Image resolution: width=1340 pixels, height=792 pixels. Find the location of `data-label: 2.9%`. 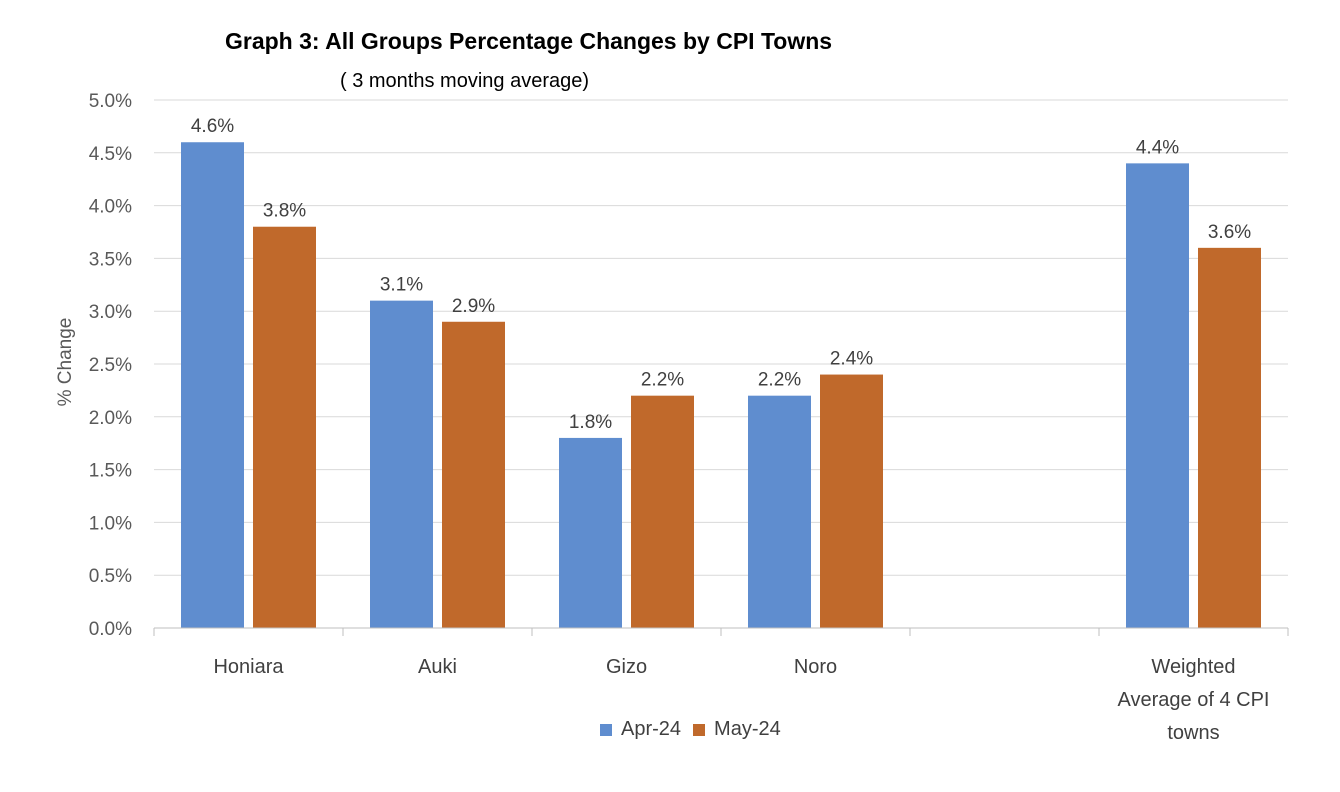

data-label: 2.9% is located at coordinates (473, 306).